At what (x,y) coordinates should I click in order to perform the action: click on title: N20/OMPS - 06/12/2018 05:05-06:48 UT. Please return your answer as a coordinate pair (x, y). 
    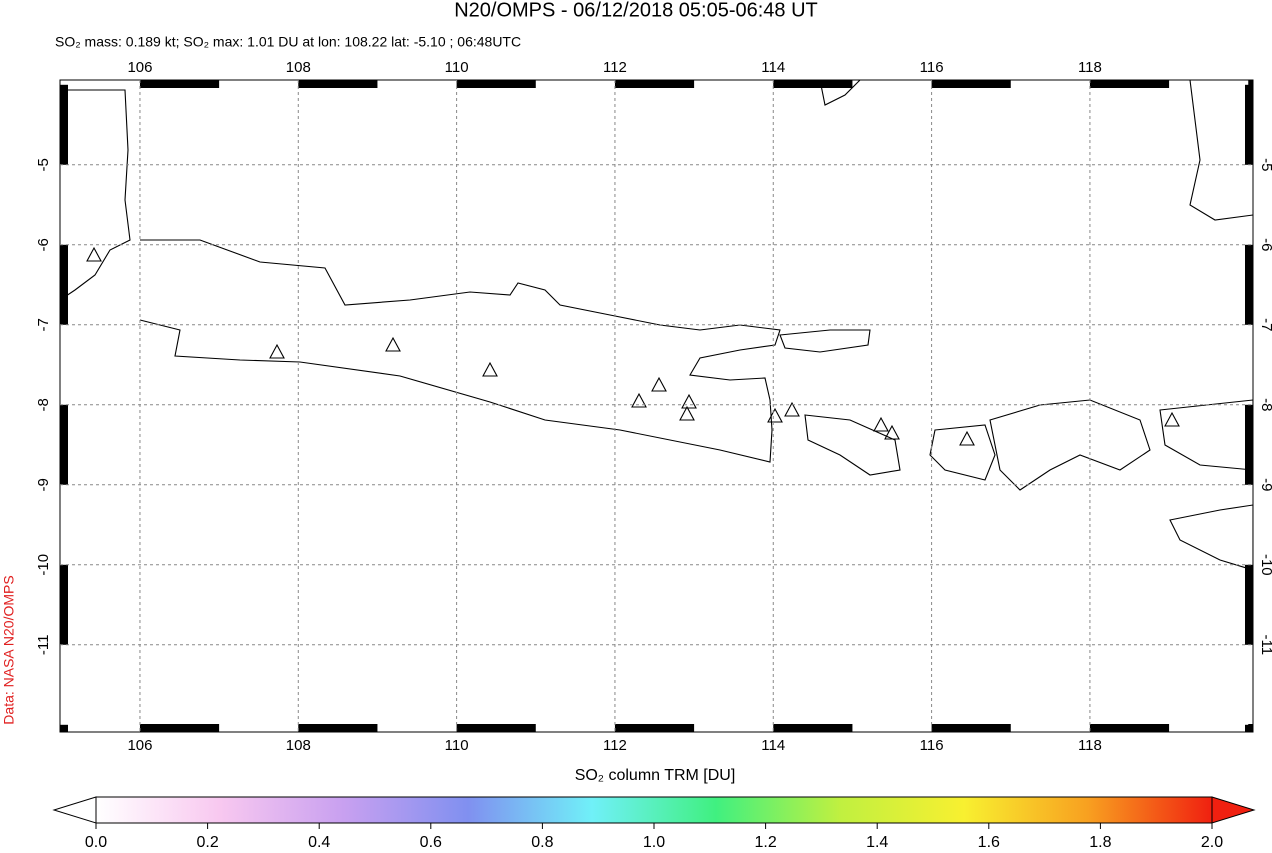
    Looking at the image, I should click on (636, 10).